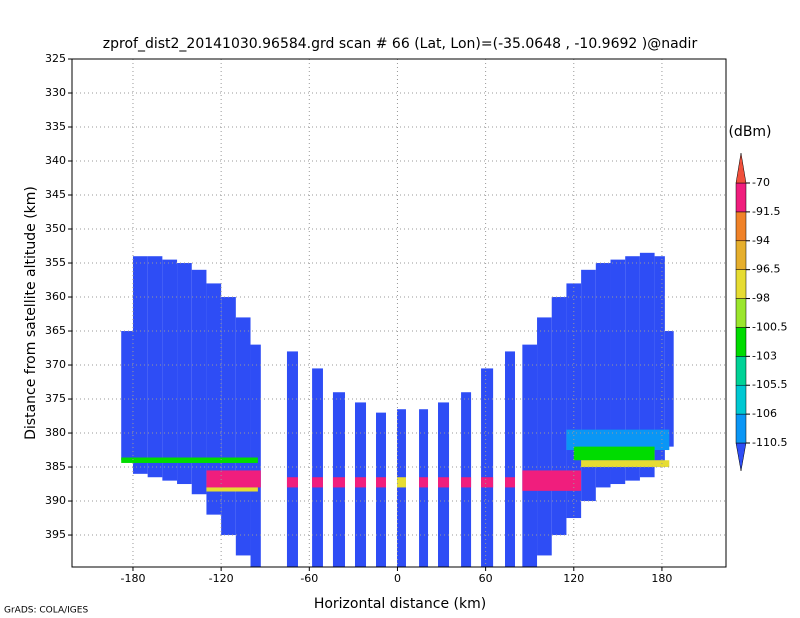 The width and height of the screenshot is (800, 618). Describe the element at coordinates (55, 364) in the screenshot. I see `y-tick-label: 370` at that location.